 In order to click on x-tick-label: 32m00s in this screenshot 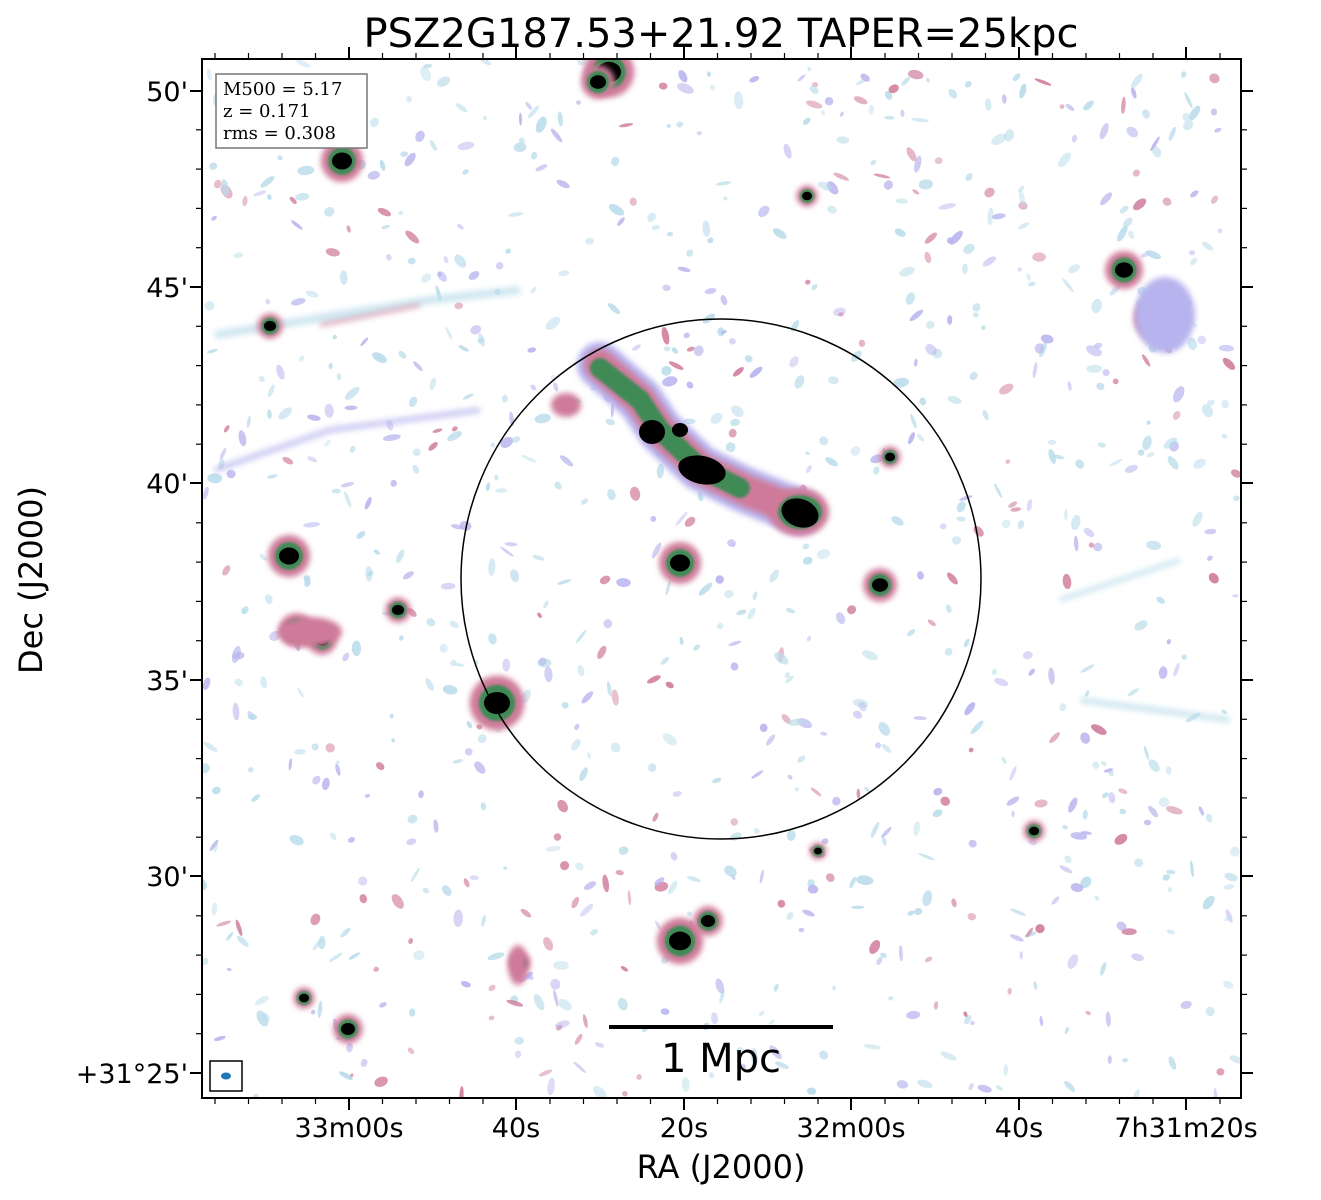, I will do `click(850, 1128)`.